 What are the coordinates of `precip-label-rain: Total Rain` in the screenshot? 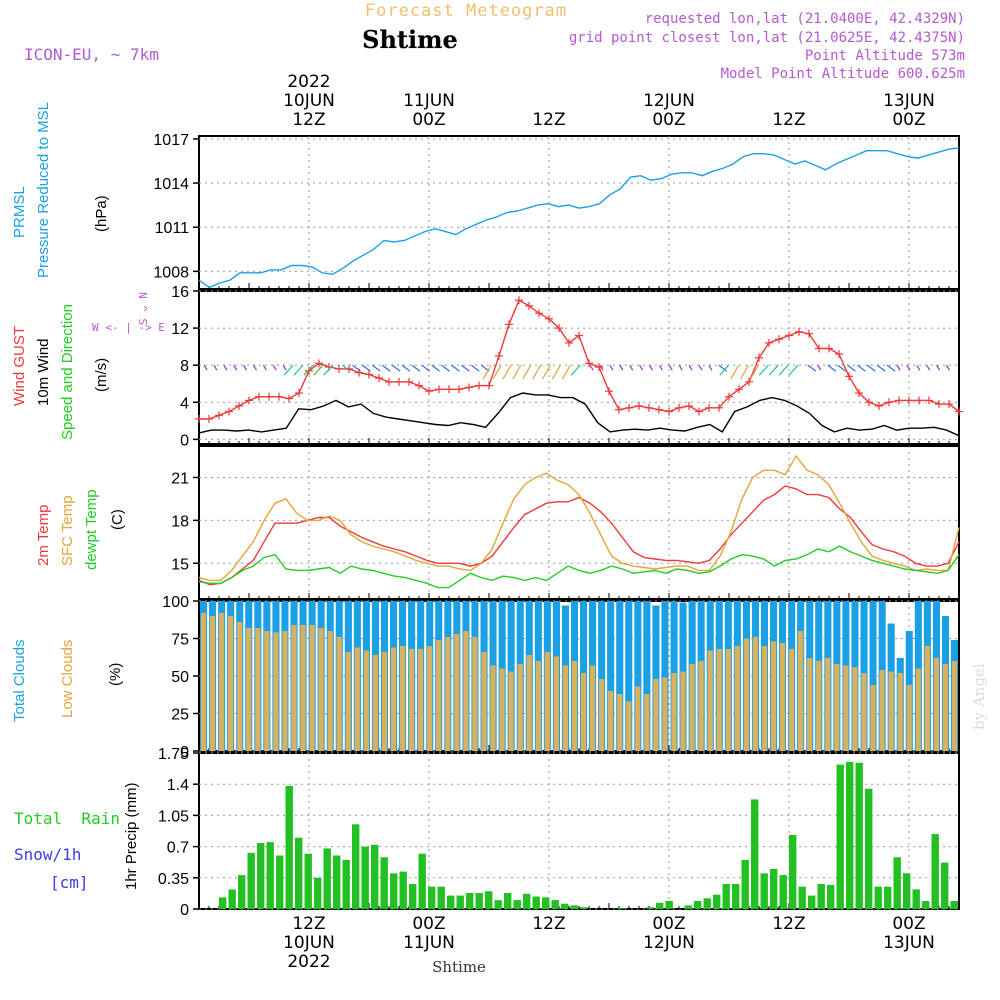 It's located at (67, 818).